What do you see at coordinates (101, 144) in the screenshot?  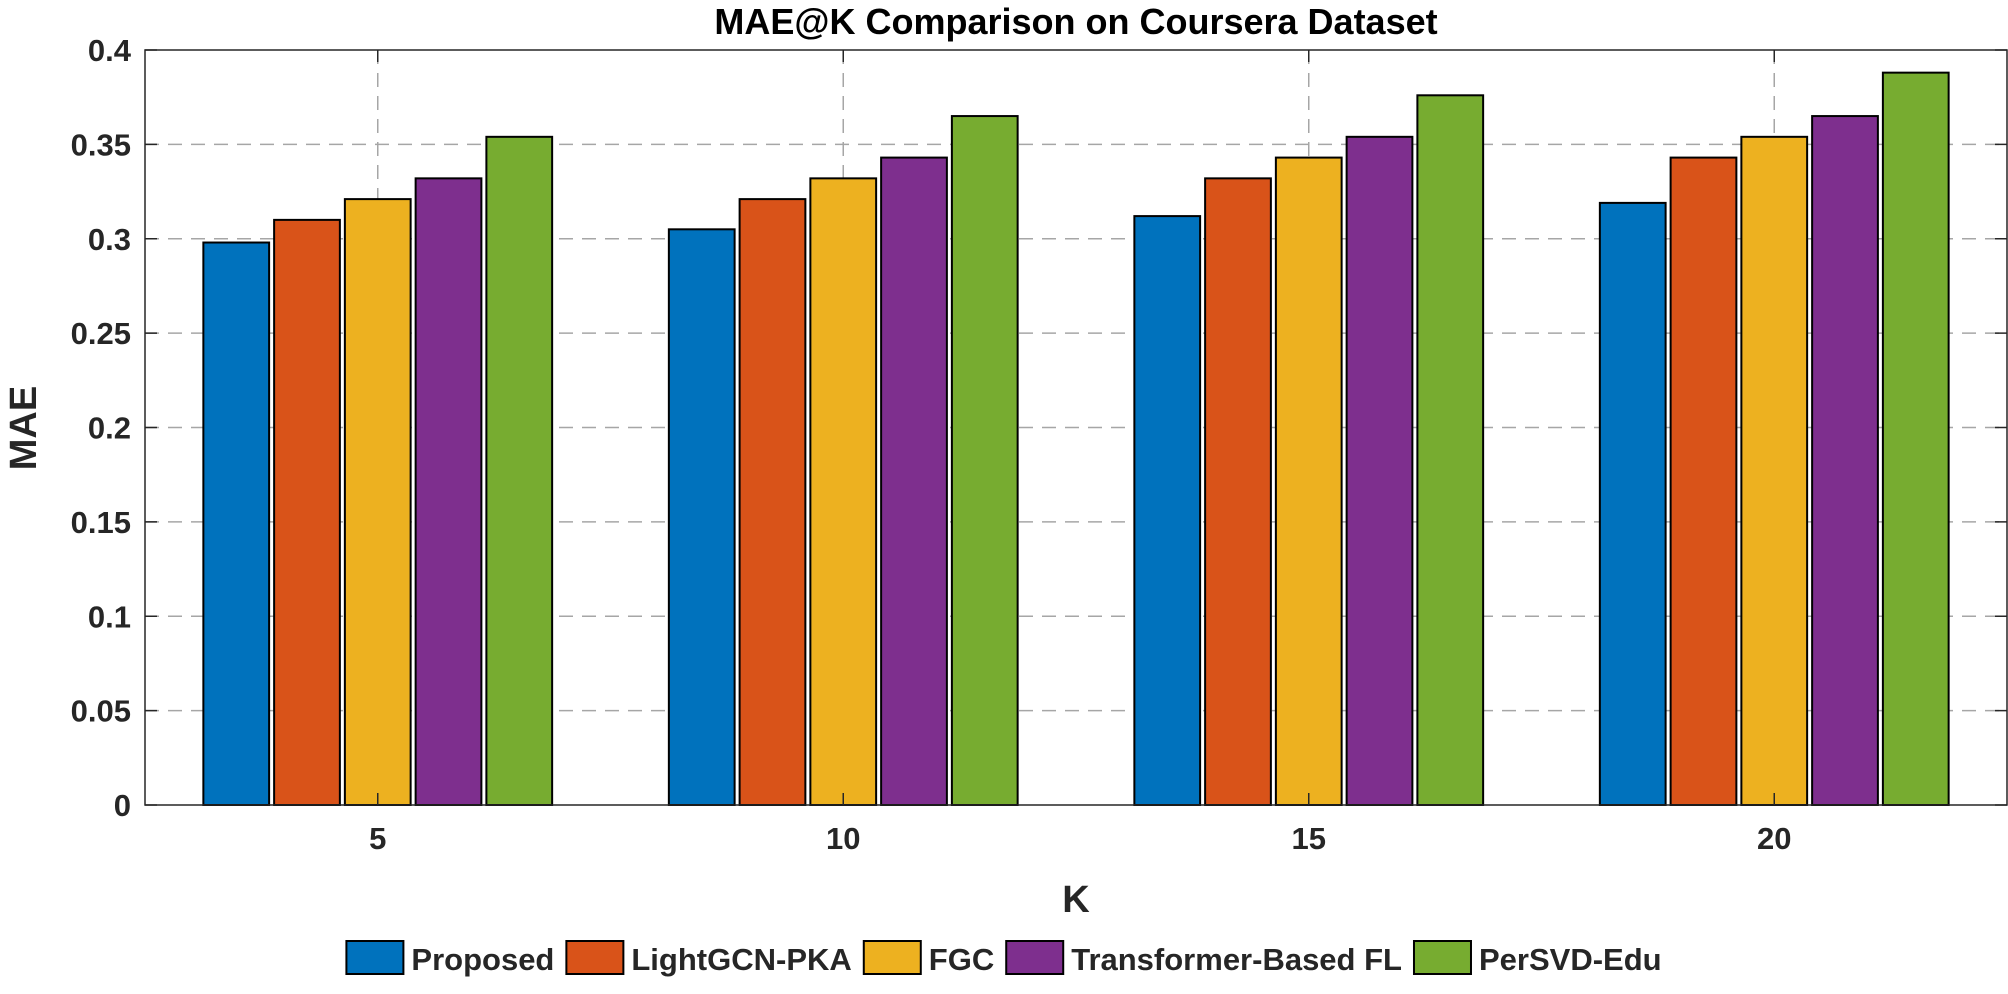 I see `y-tick-label: 0.35` at bounding box center [101, 144].